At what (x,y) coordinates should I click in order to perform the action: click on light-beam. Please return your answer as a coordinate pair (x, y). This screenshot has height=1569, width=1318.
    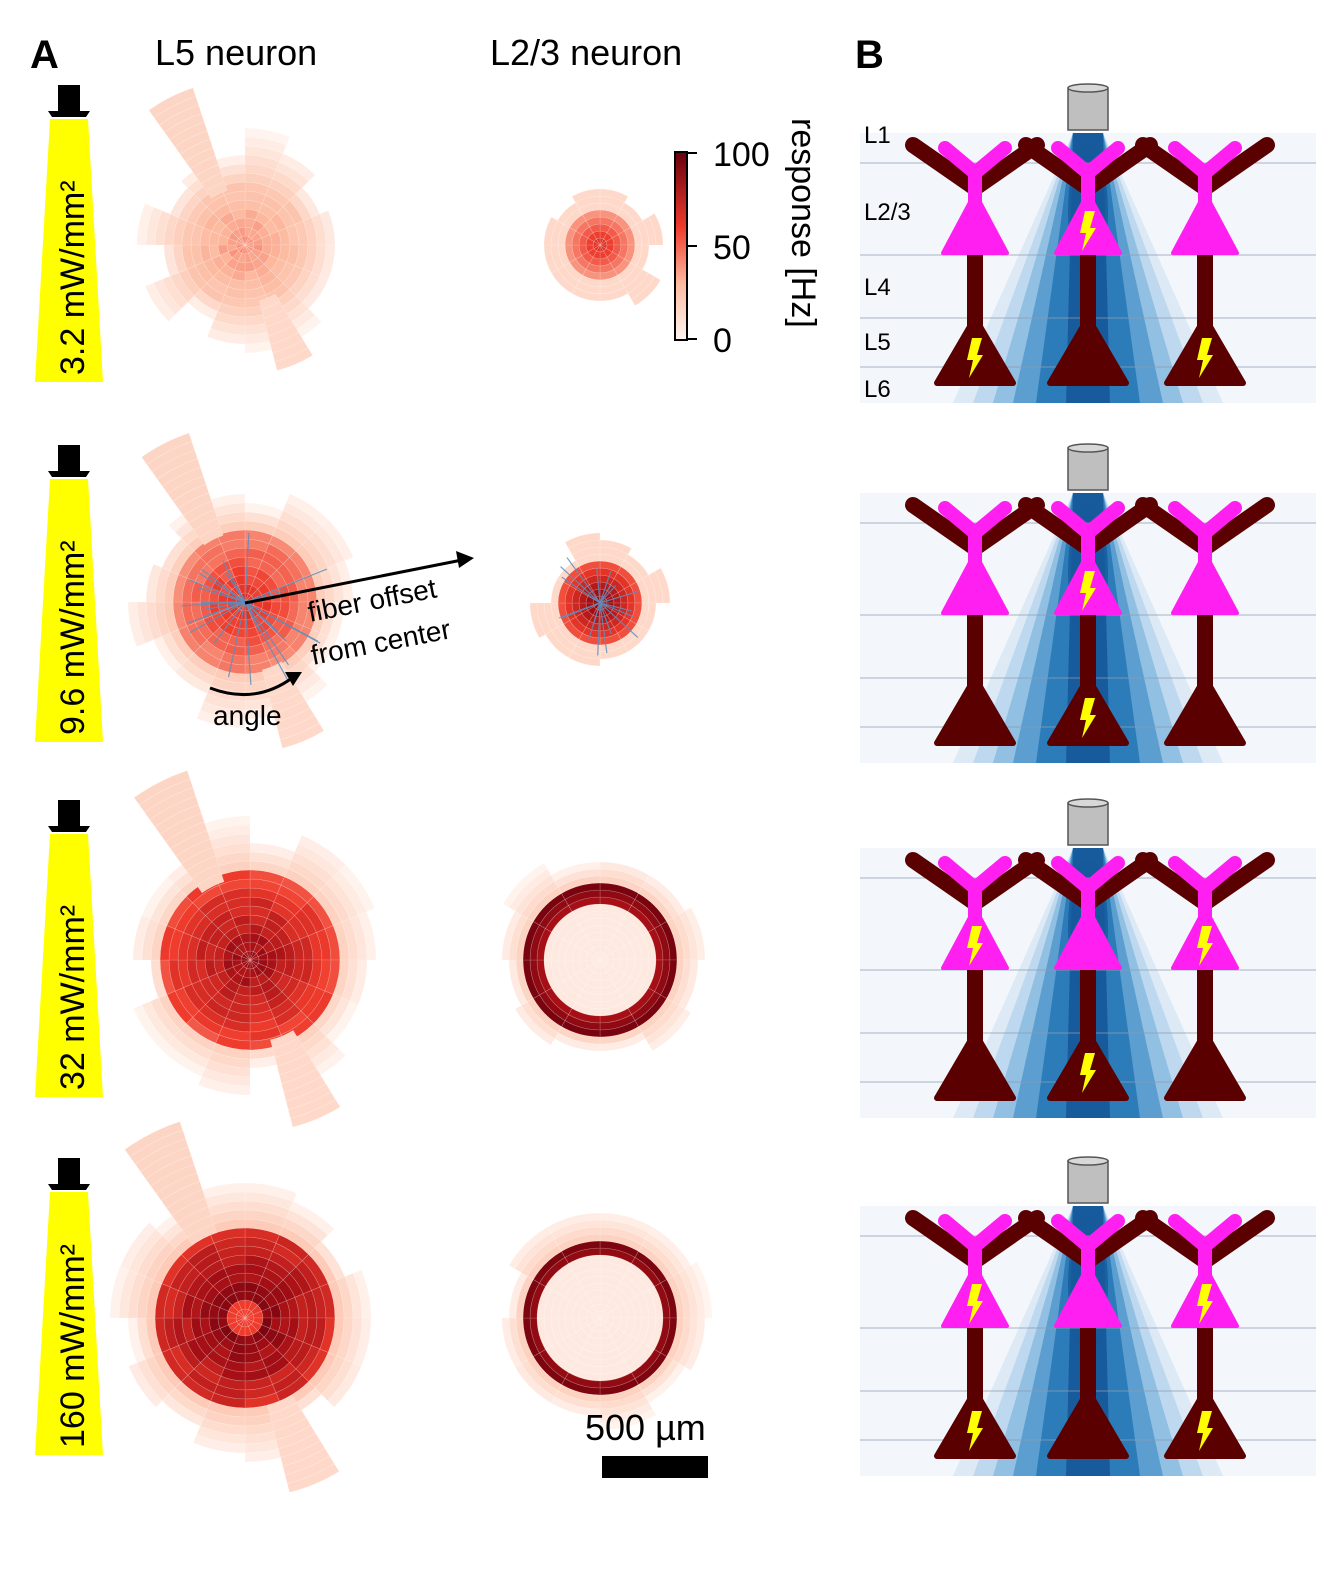
    Looking at the image, I should click on (69, 250).